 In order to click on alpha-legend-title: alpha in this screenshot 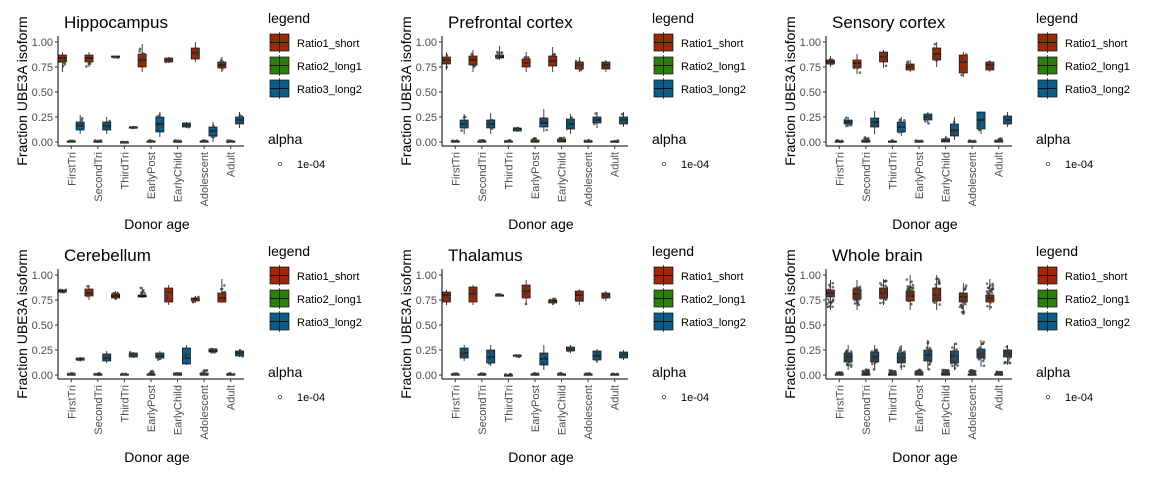, I will do `click(285, 139)`.